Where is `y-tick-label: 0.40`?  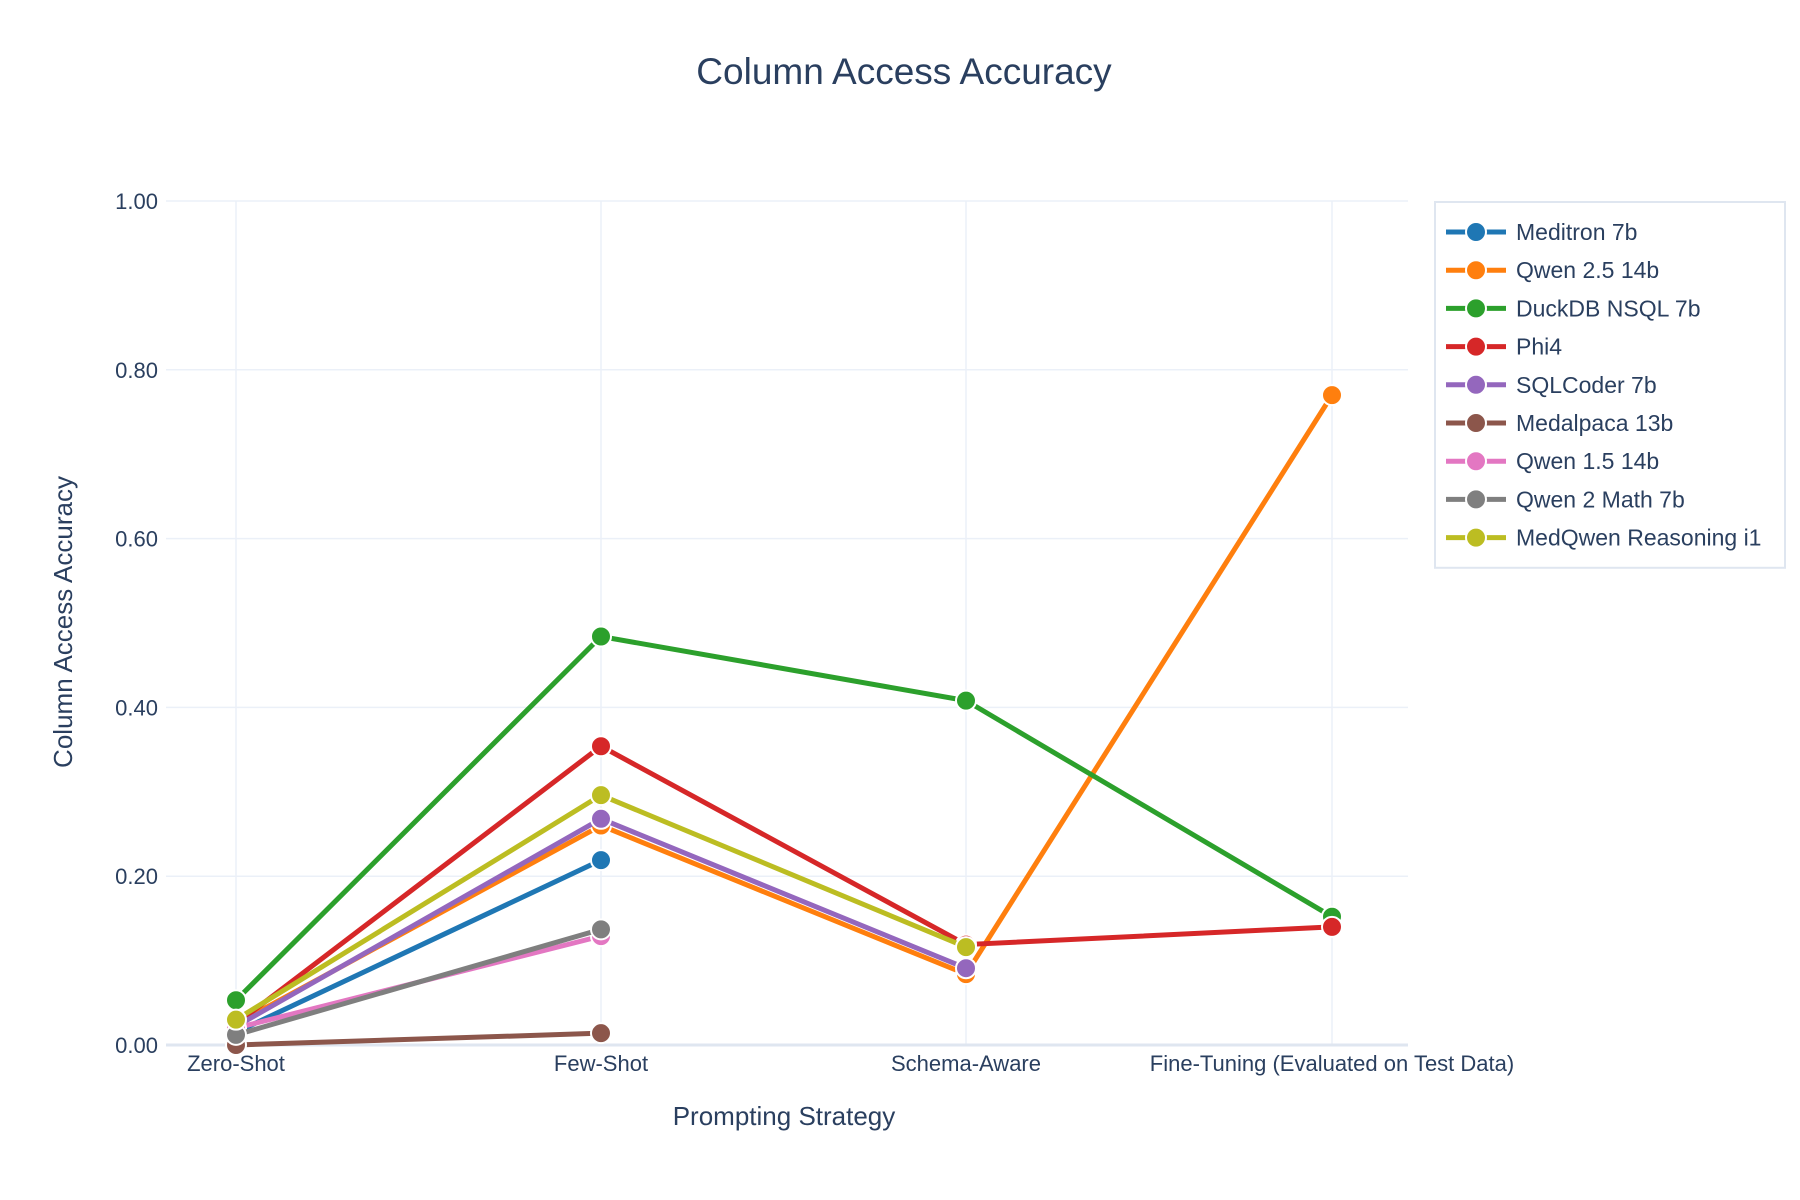 y-tick-label: 0.40 is located at coordinates (136, 707).